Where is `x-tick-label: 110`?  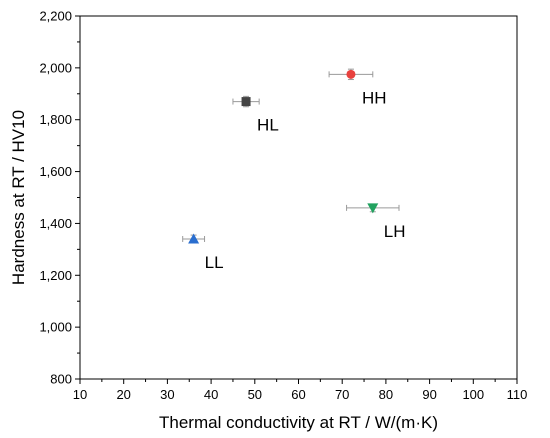
x-tick-label: 110 is located at coordinates (517, 394).